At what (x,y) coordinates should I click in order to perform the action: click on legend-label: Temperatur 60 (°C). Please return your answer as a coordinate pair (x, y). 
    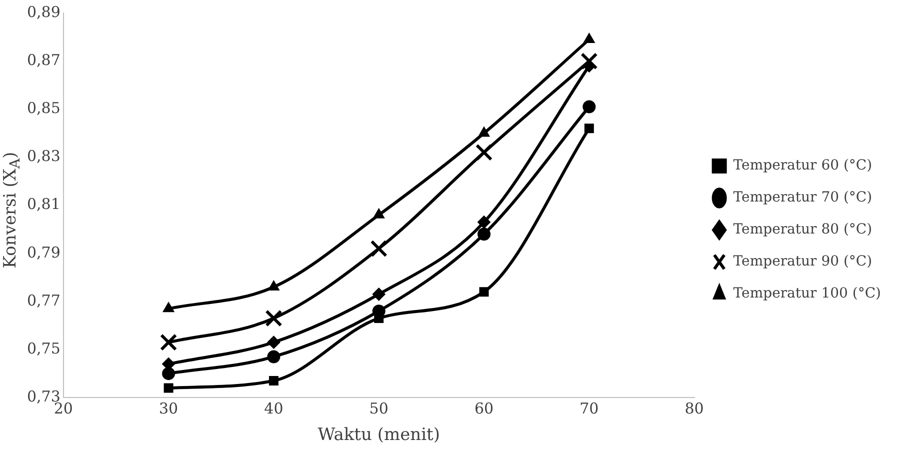
    Looking at the image, I should click on (802, 166).